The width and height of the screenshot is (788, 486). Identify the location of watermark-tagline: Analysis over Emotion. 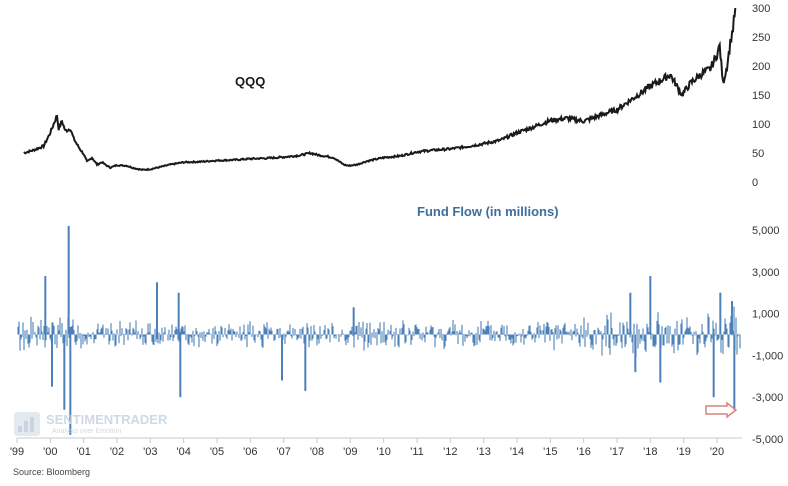
(86, 431).